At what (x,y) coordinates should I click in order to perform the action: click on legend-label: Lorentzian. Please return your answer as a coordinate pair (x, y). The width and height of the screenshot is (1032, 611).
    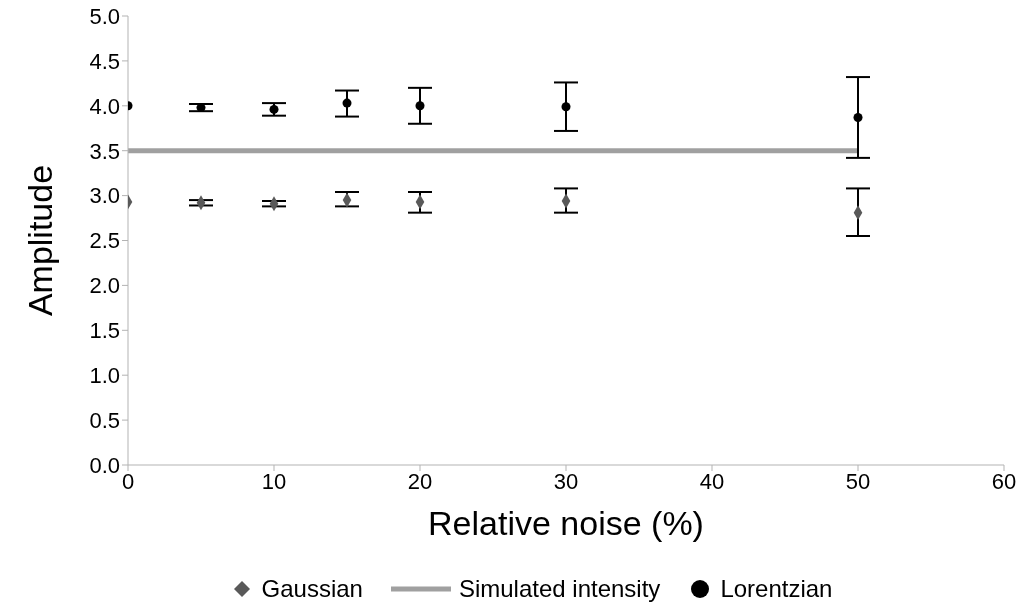
    Looking at the image, I should click on (776, 589).